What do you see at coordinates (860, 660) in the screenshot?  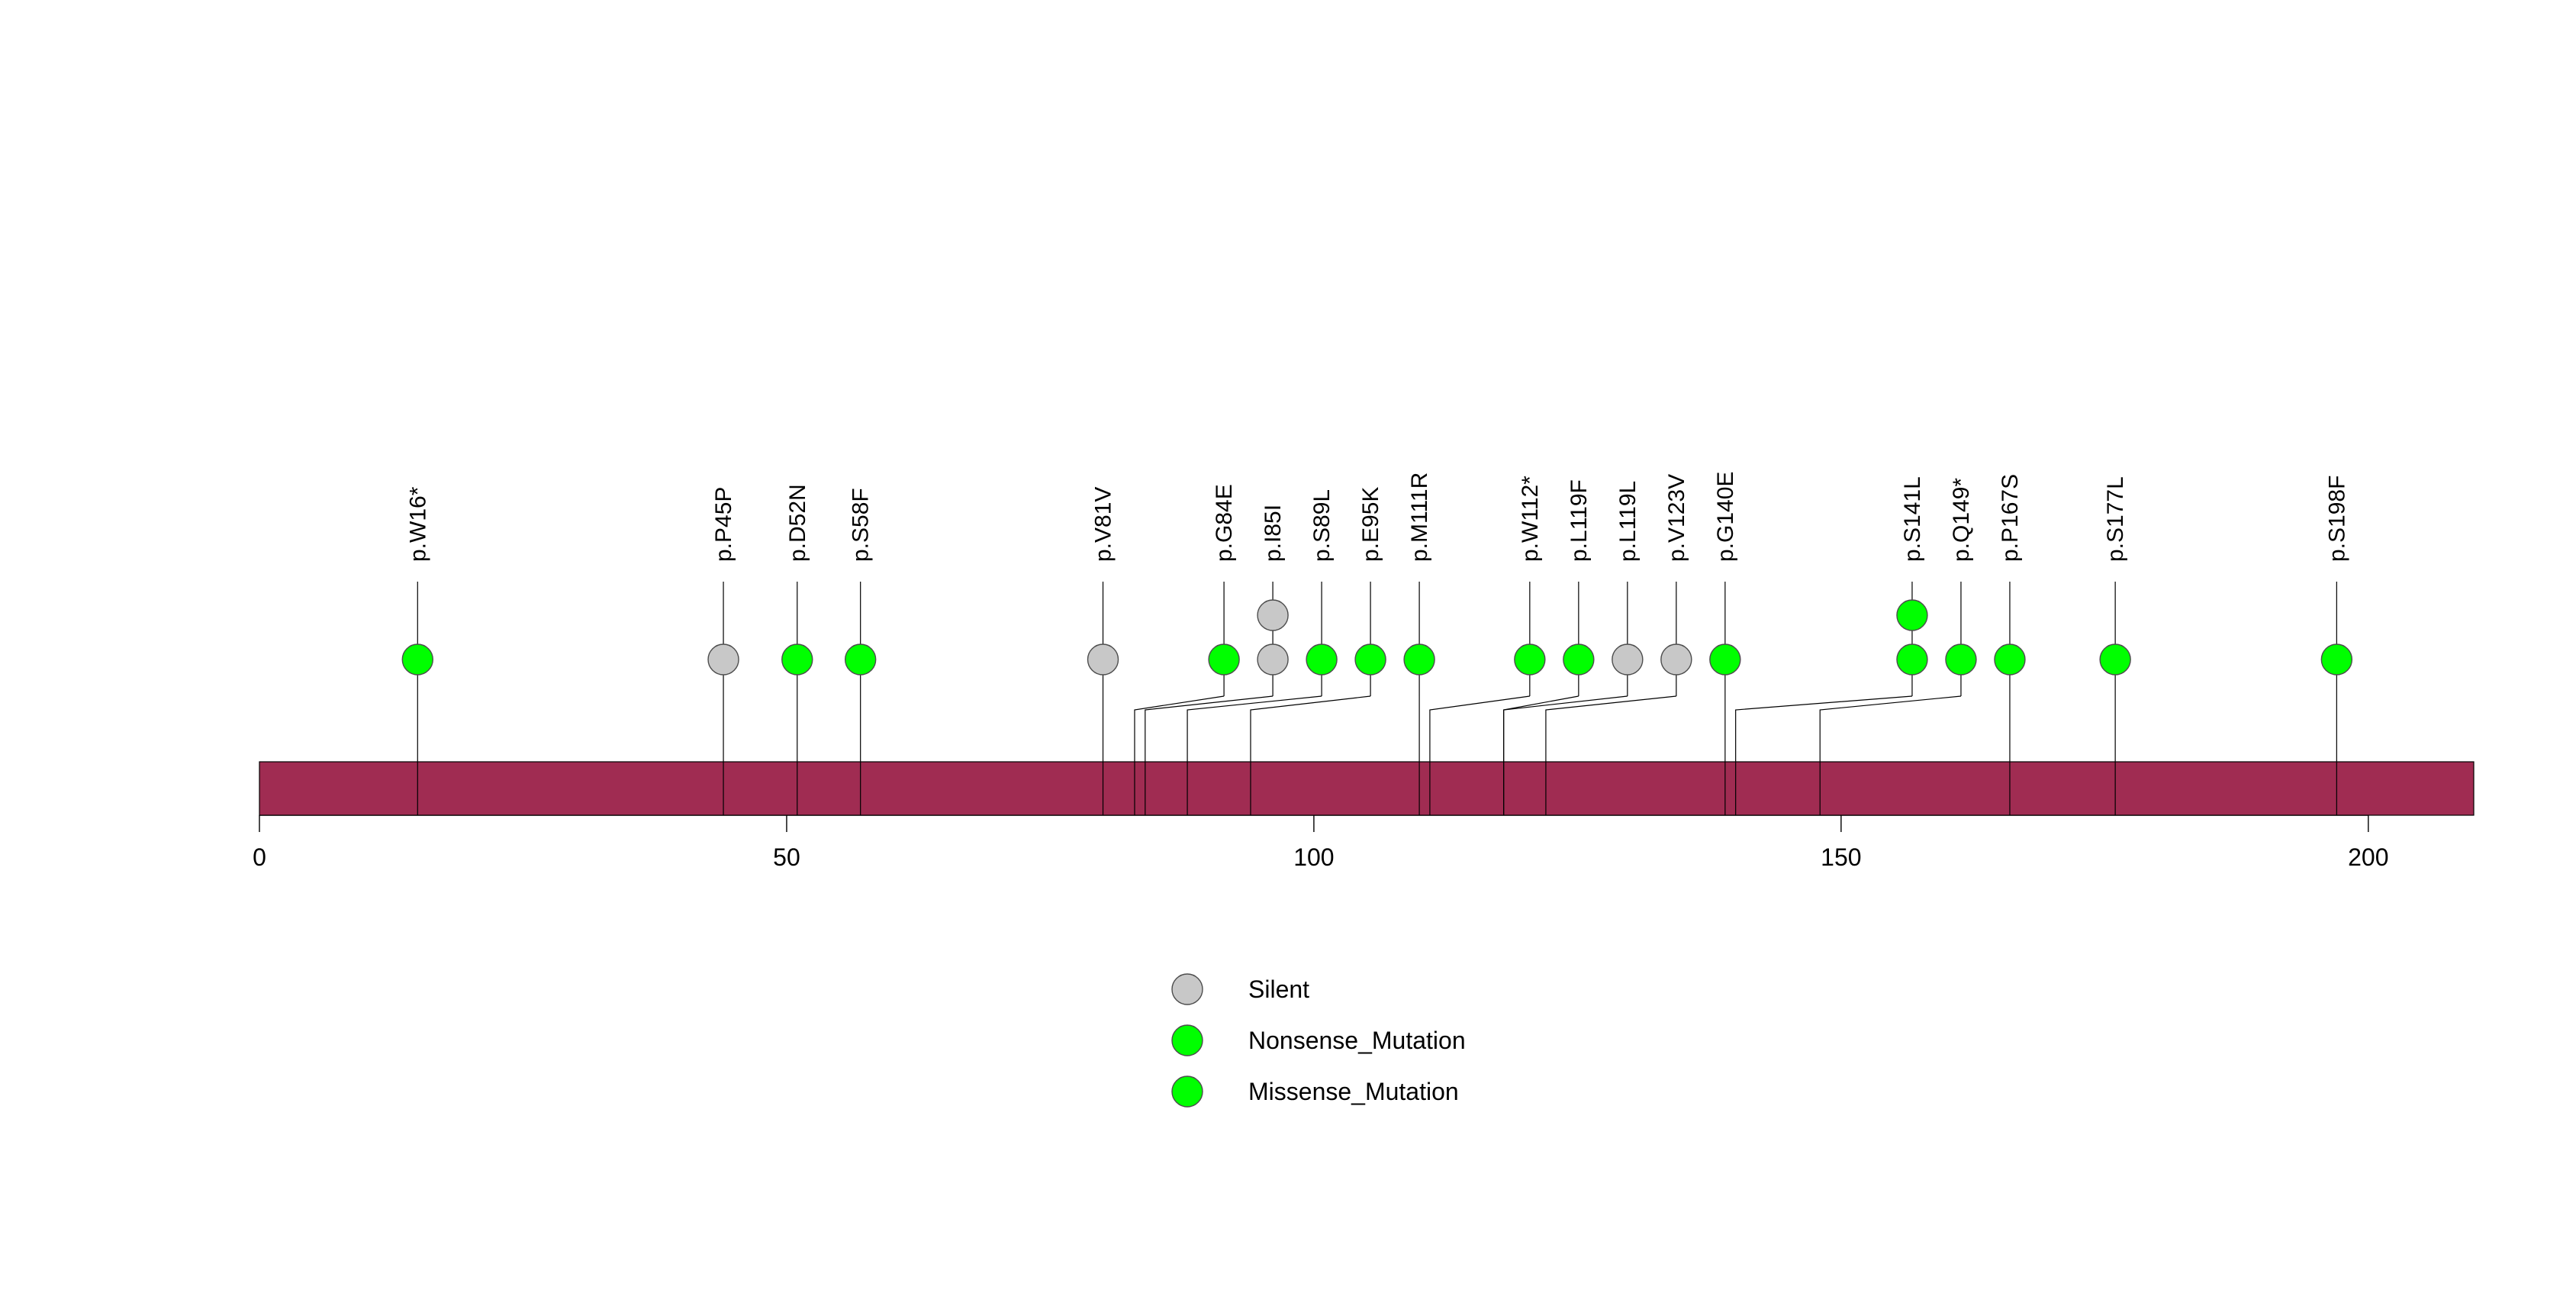 I see `point-p-s58f` at bounding box center [860, 660].